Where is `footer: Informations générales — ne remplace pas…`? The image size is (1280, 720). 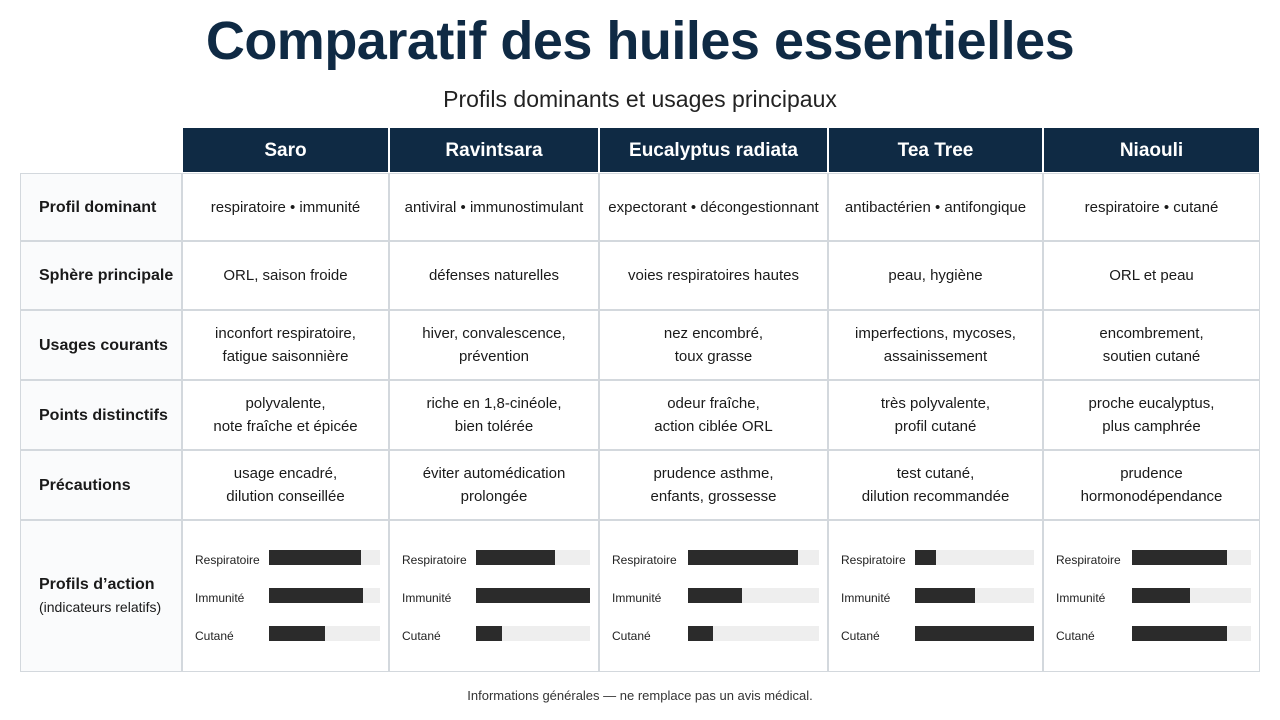 footer: Informations générales — ne remplace pas… is located at coordinates (640, 695).